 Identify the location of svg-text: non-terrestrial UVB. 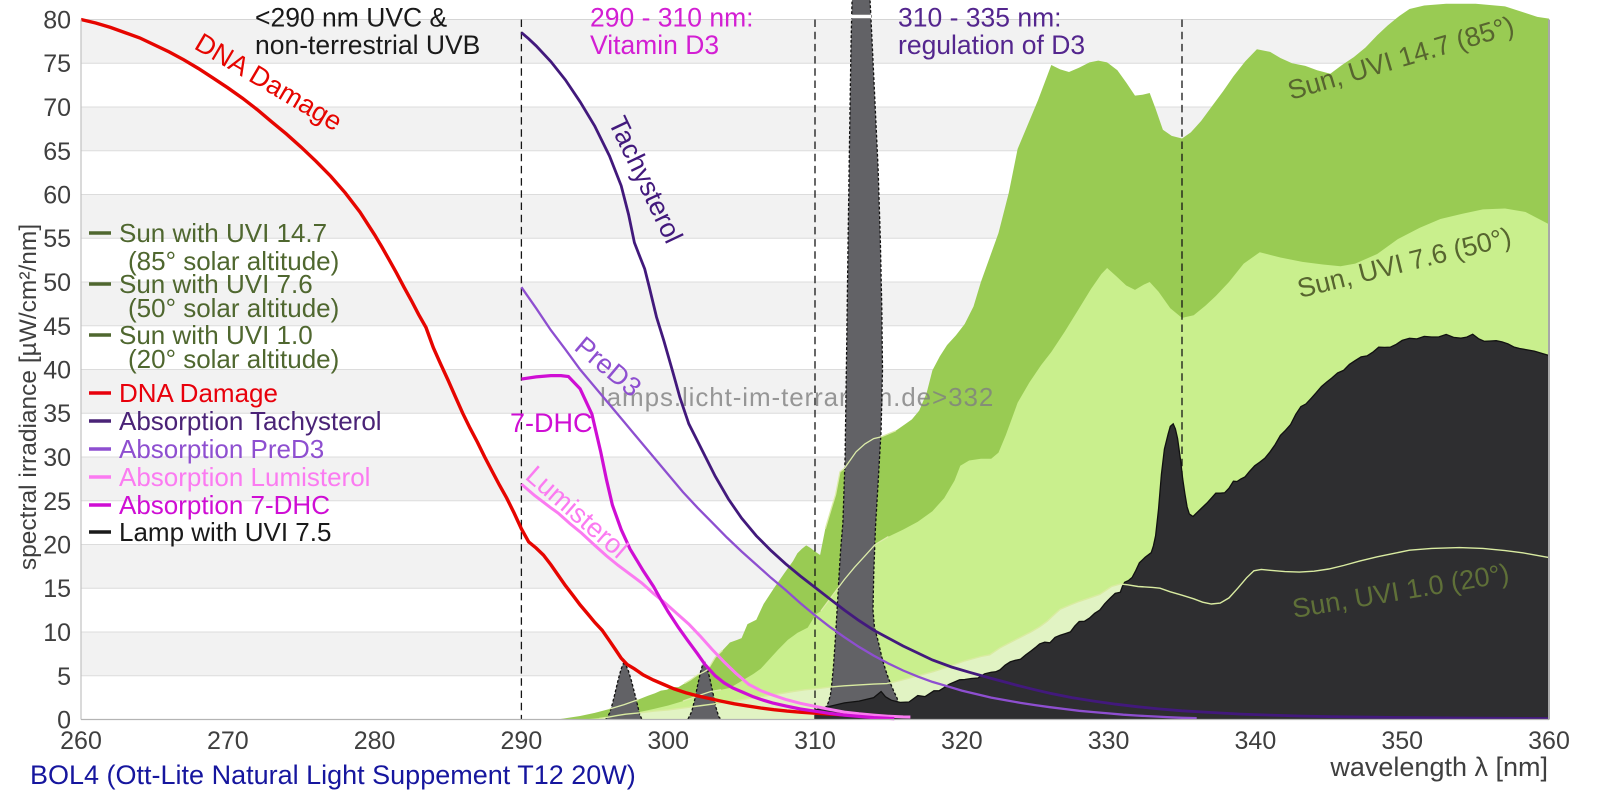
(367, 45).